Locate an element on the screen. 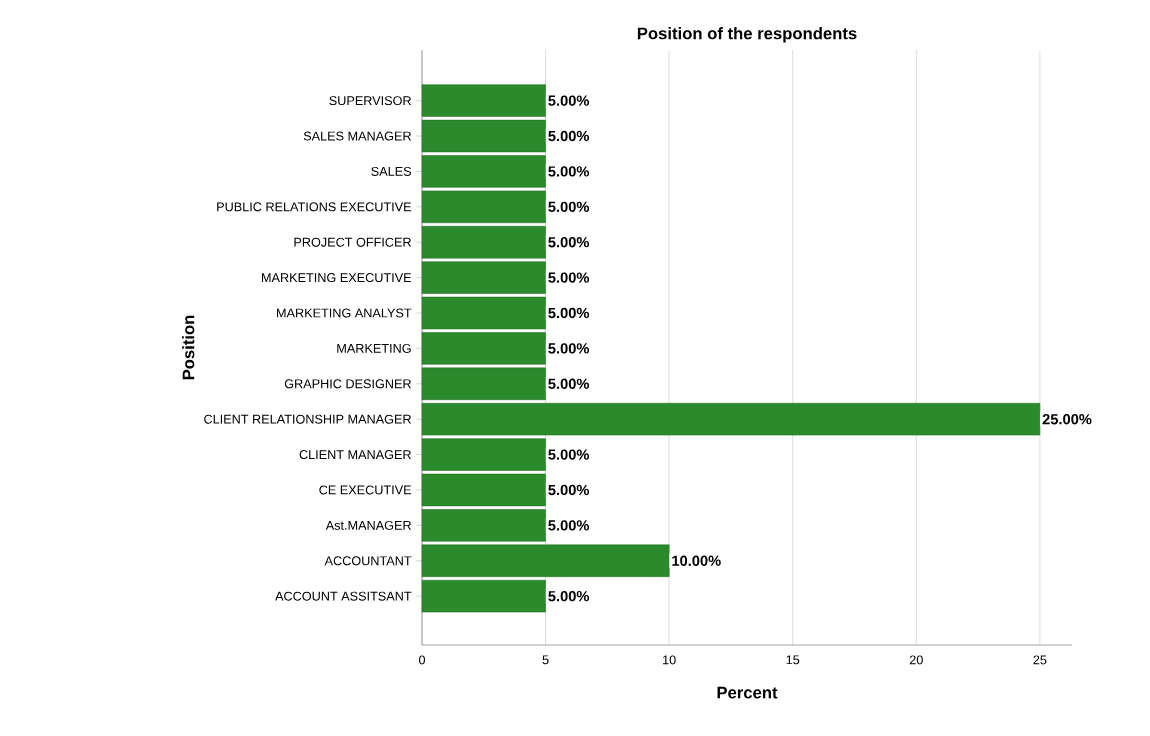 This screenshot has width=1150, height=736. y-tick-label: PROJECT OFFICER is located at coordinates (353, 242).